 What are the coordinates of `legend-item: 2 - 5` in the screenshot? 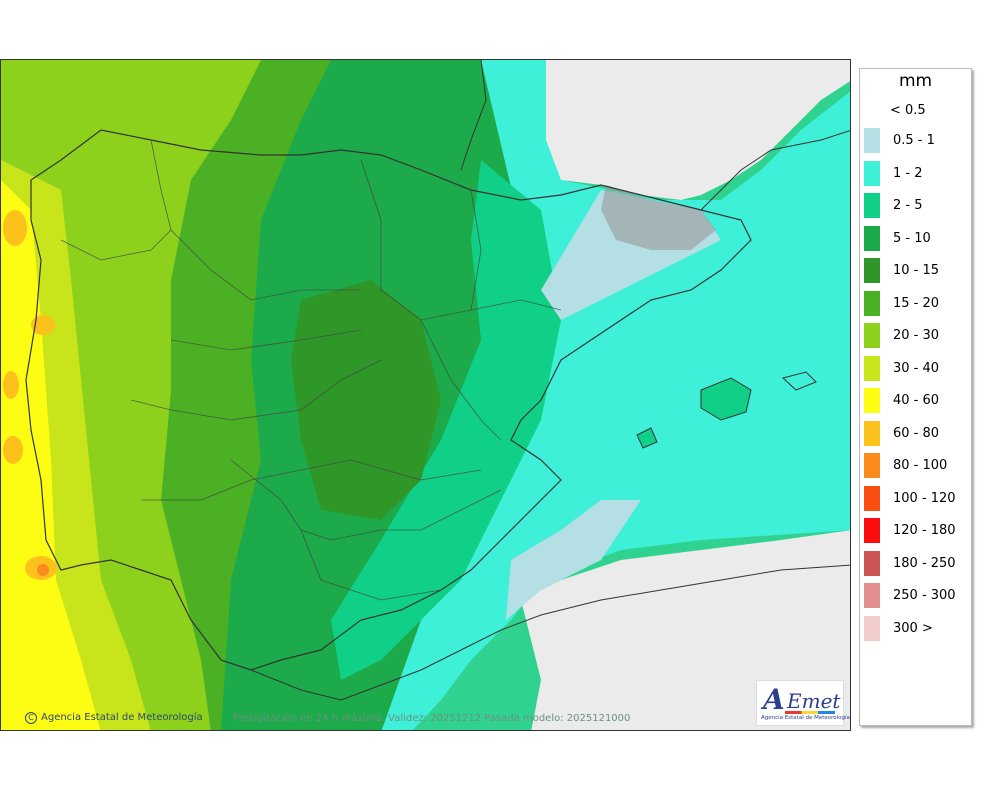 It's located at (914, 205).